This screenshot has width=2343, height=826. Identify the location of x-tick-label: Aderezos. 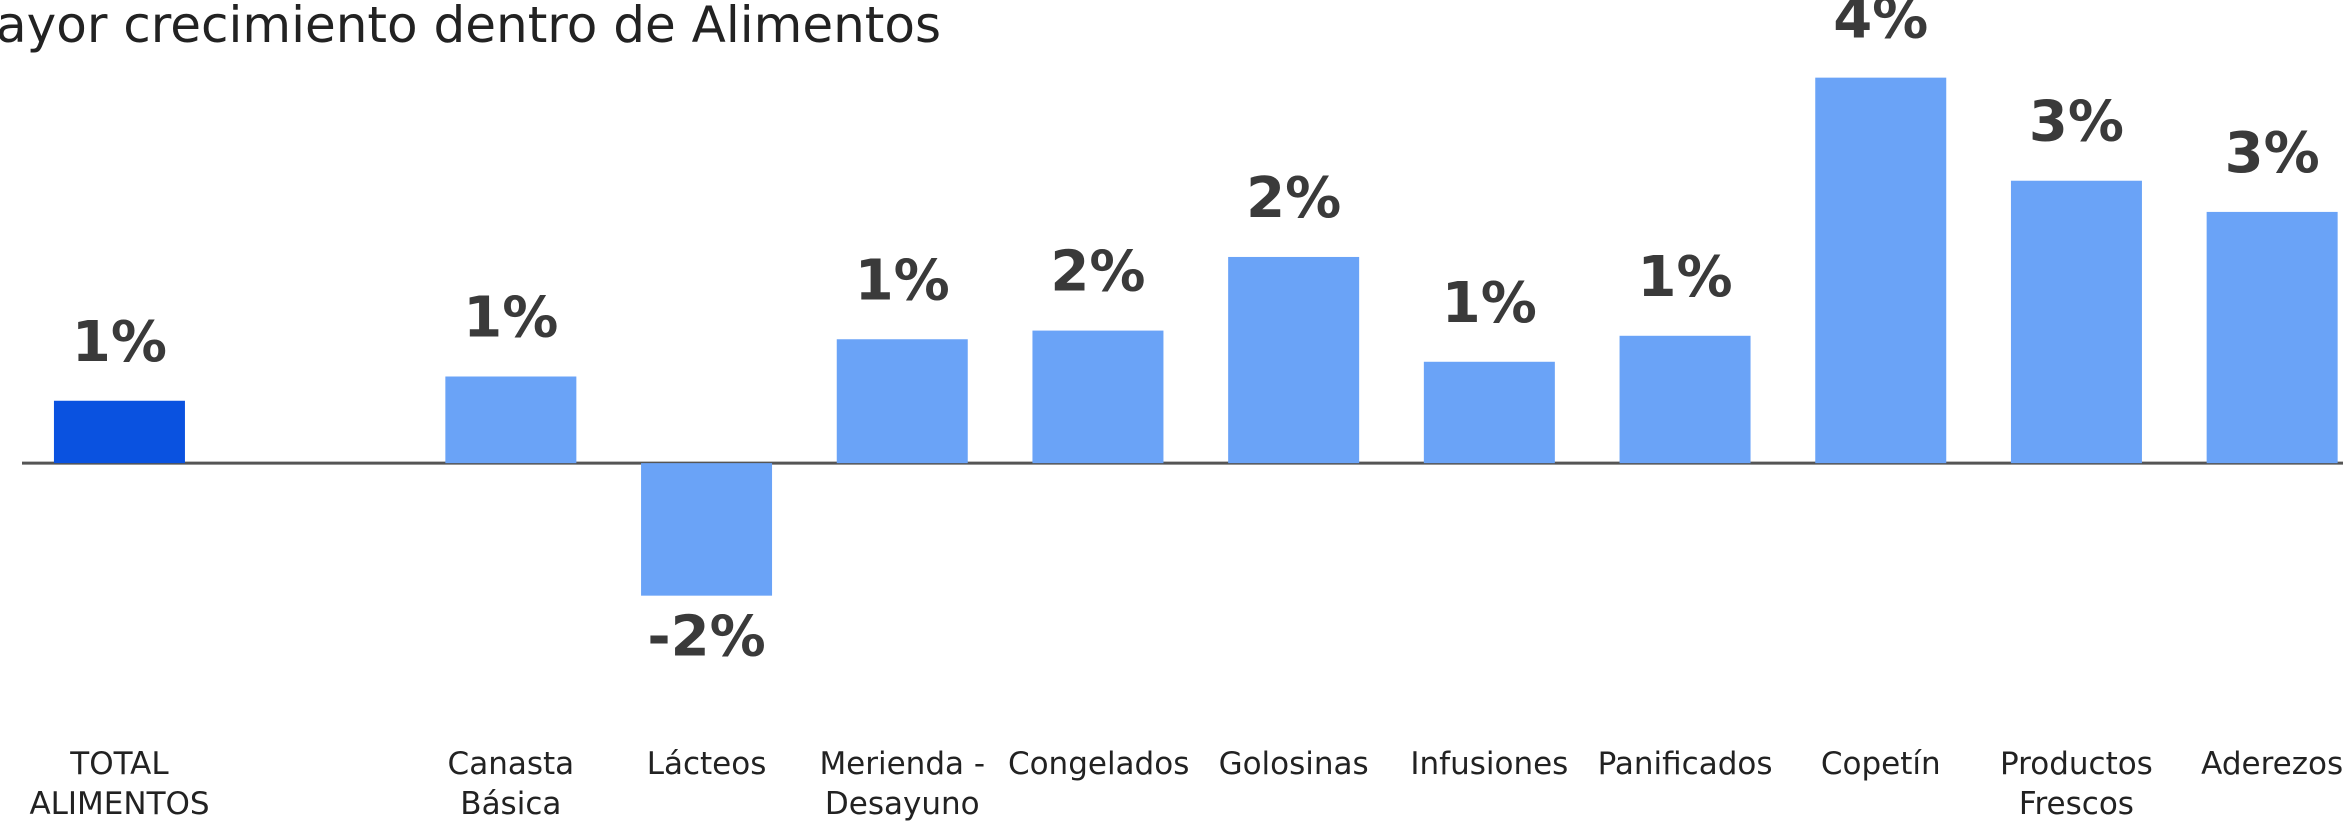
(2272, 764).